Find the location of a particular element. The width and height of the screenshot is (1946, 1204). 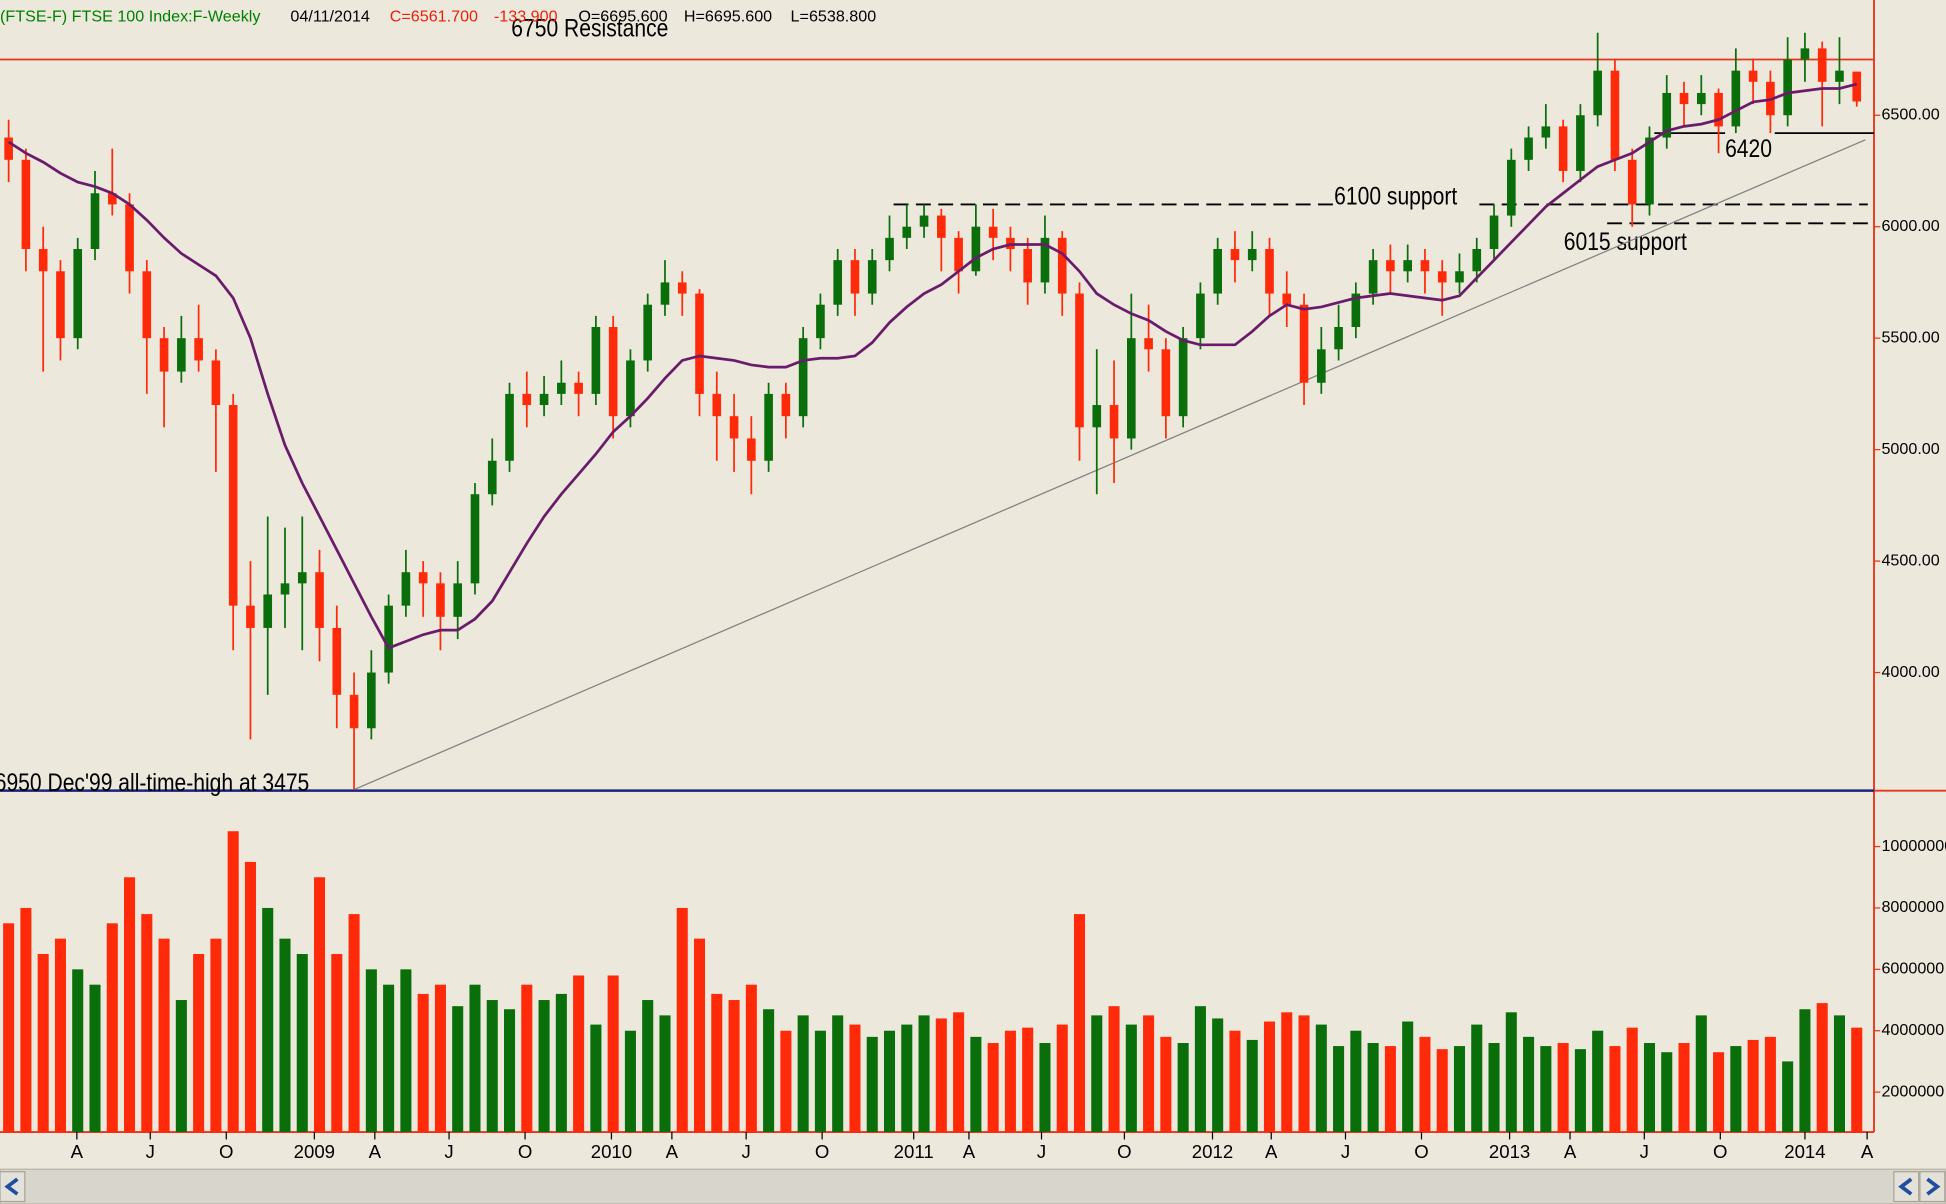

scroll-left is located at coordinates (13, 1187).